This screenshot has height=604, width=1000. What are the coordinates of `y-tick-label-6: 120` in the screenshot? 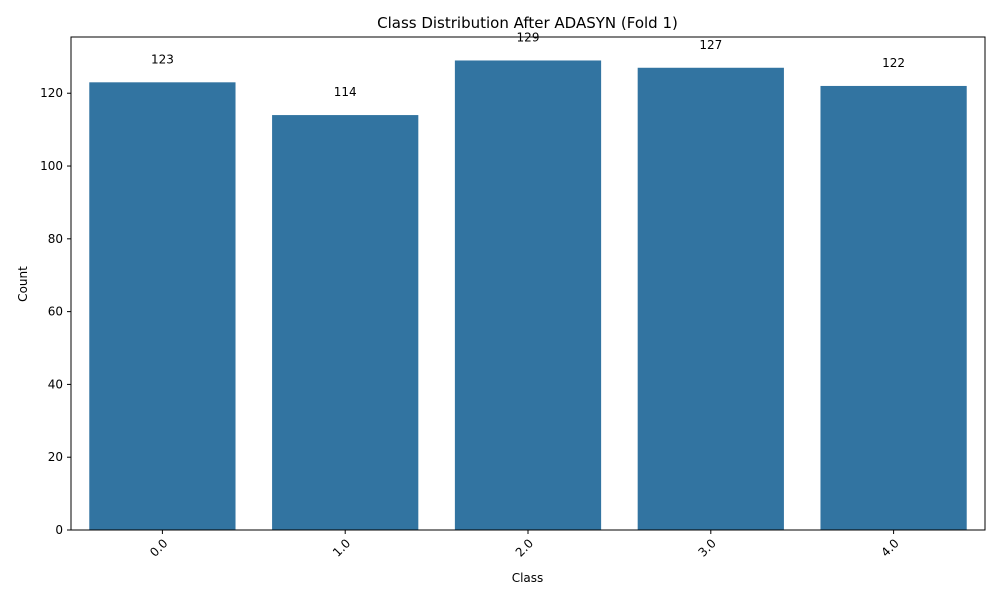 It's located at (51, 93).